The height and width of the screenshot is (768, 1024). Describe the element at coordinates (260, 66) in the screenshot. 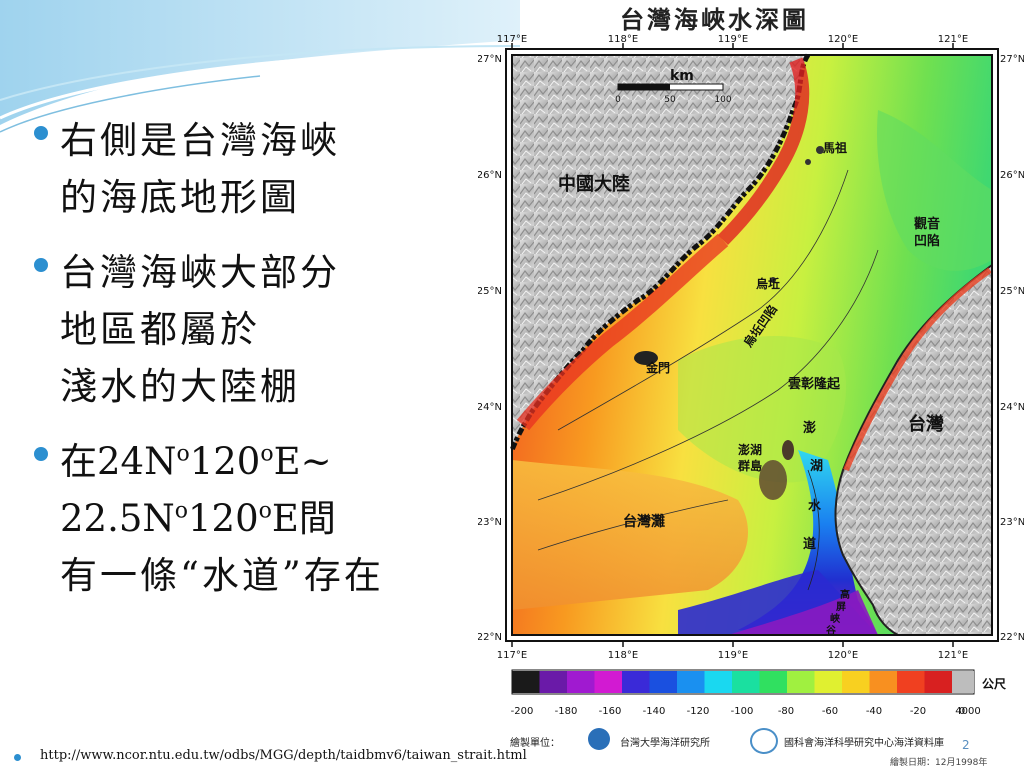

I see `background-wave-decoration` at that location.